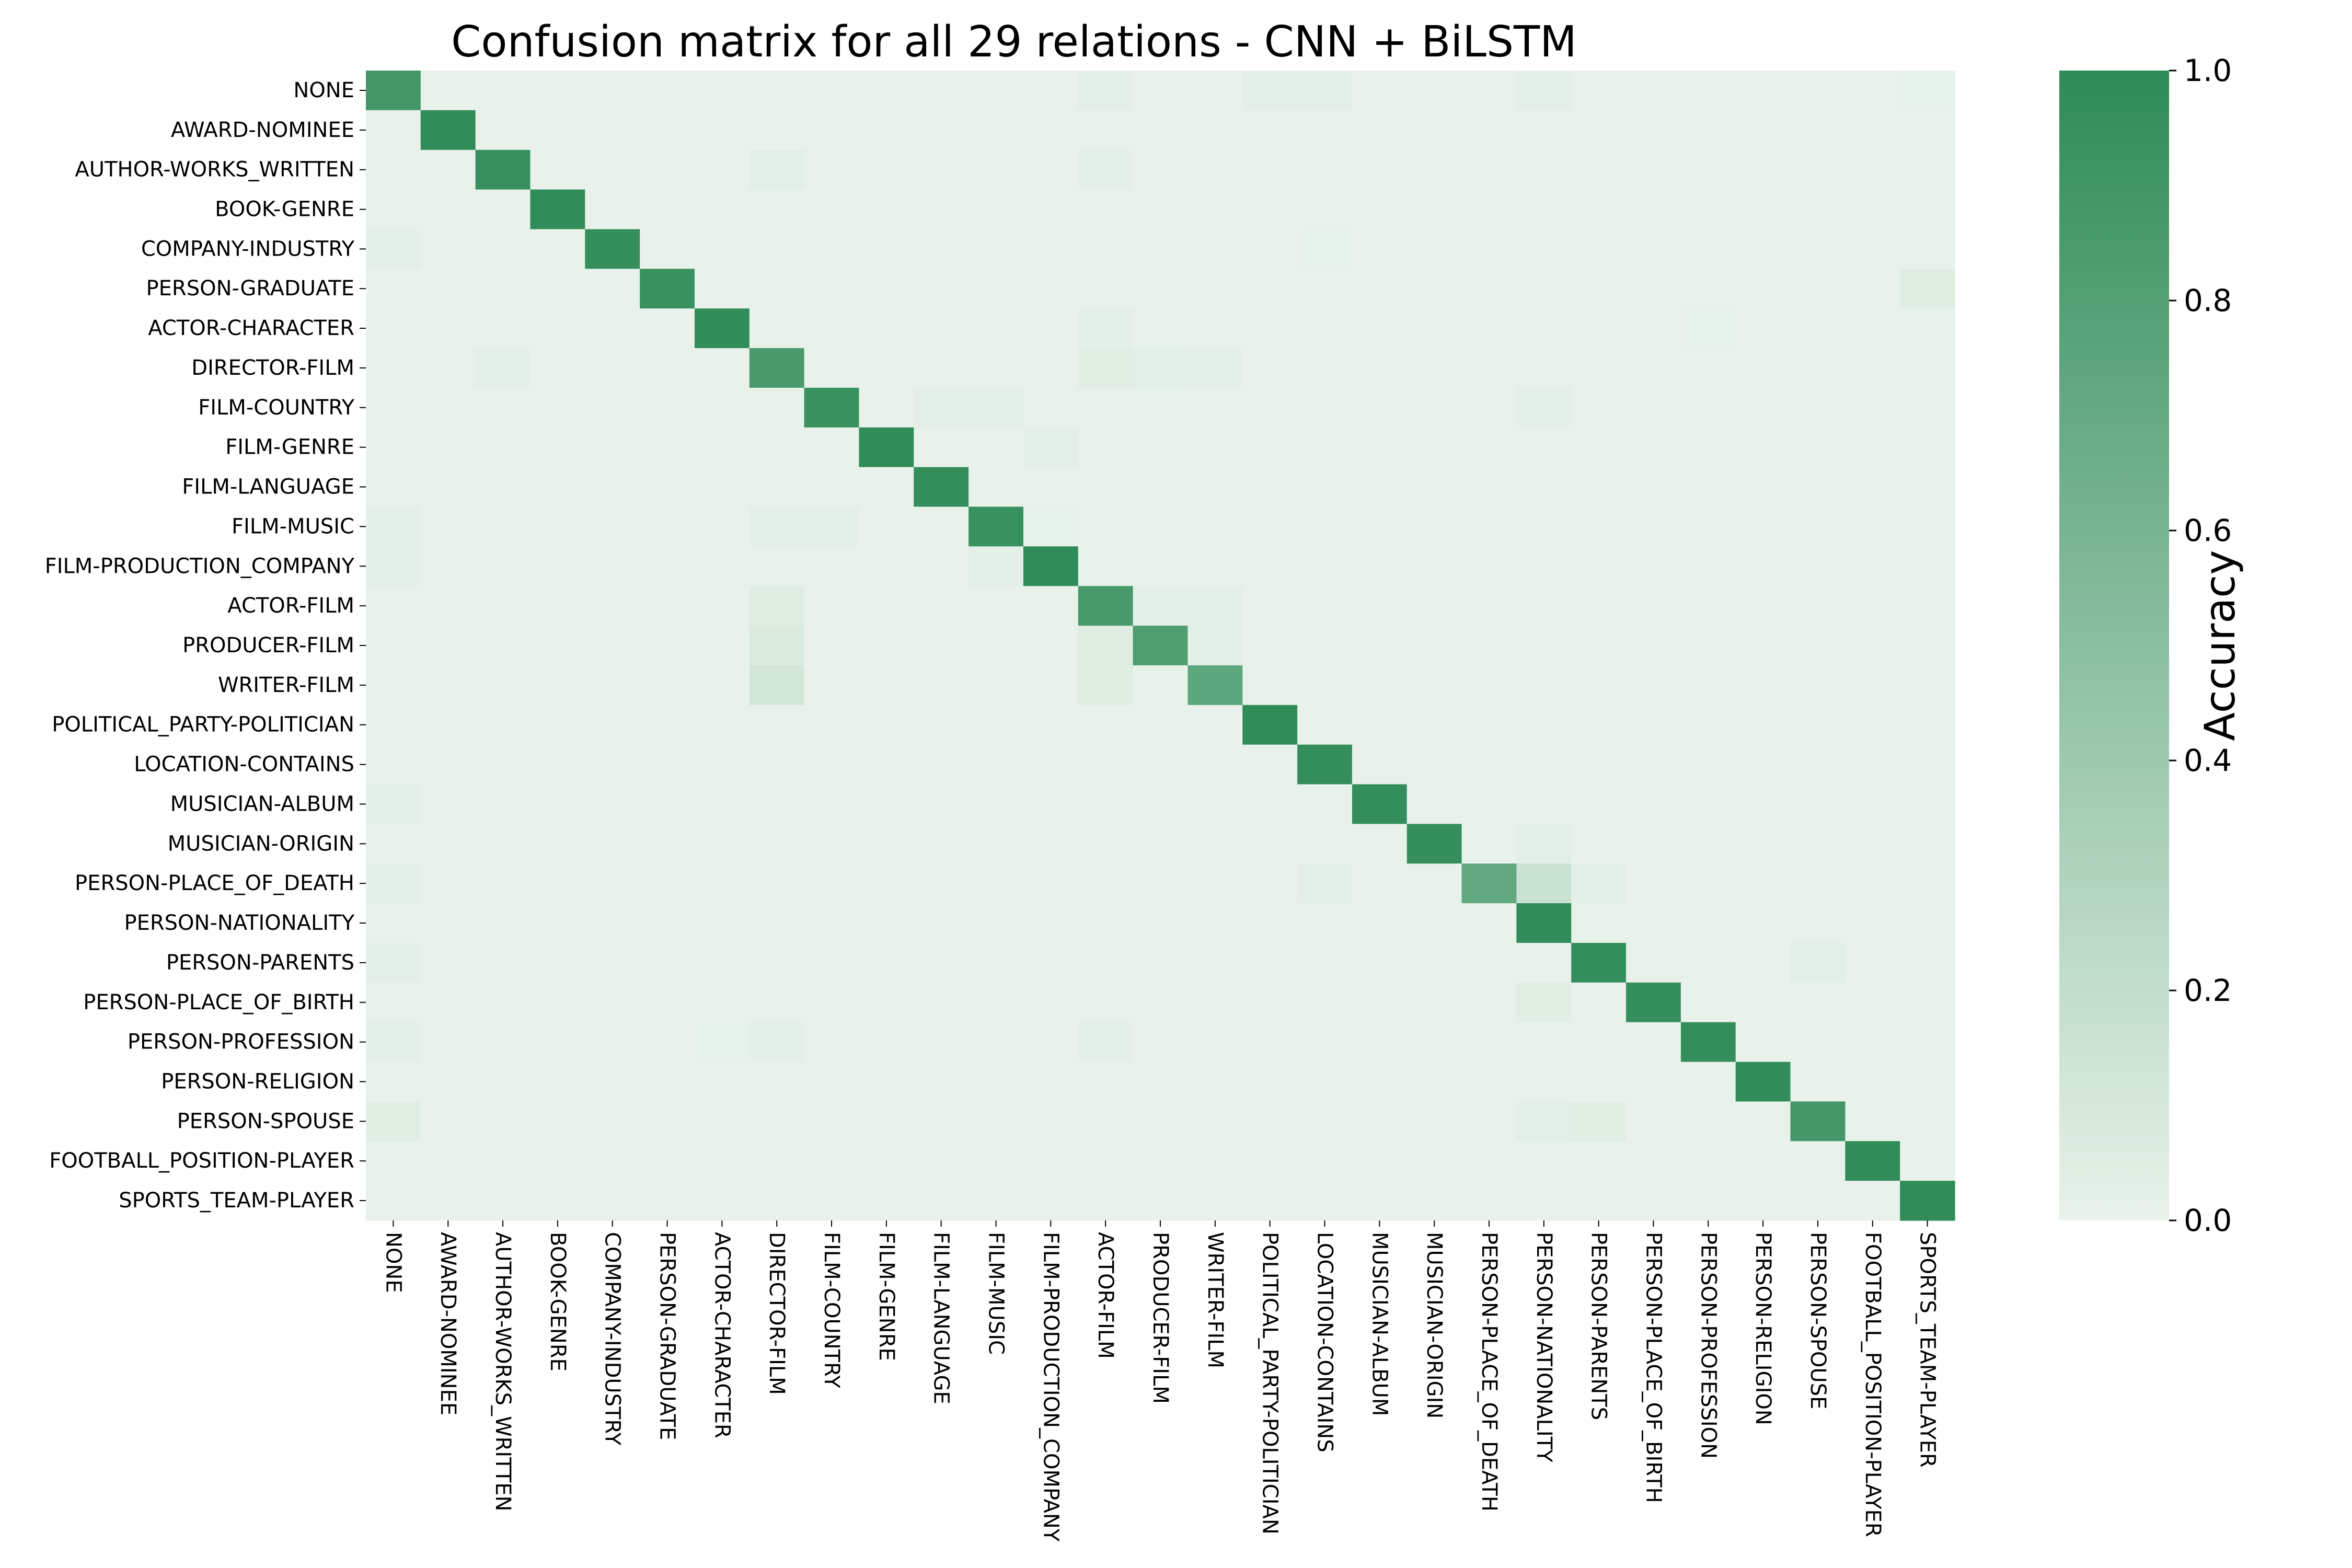  I want to click on x-tick-label: DIRECTOR-FILM, so click(777, 1313).